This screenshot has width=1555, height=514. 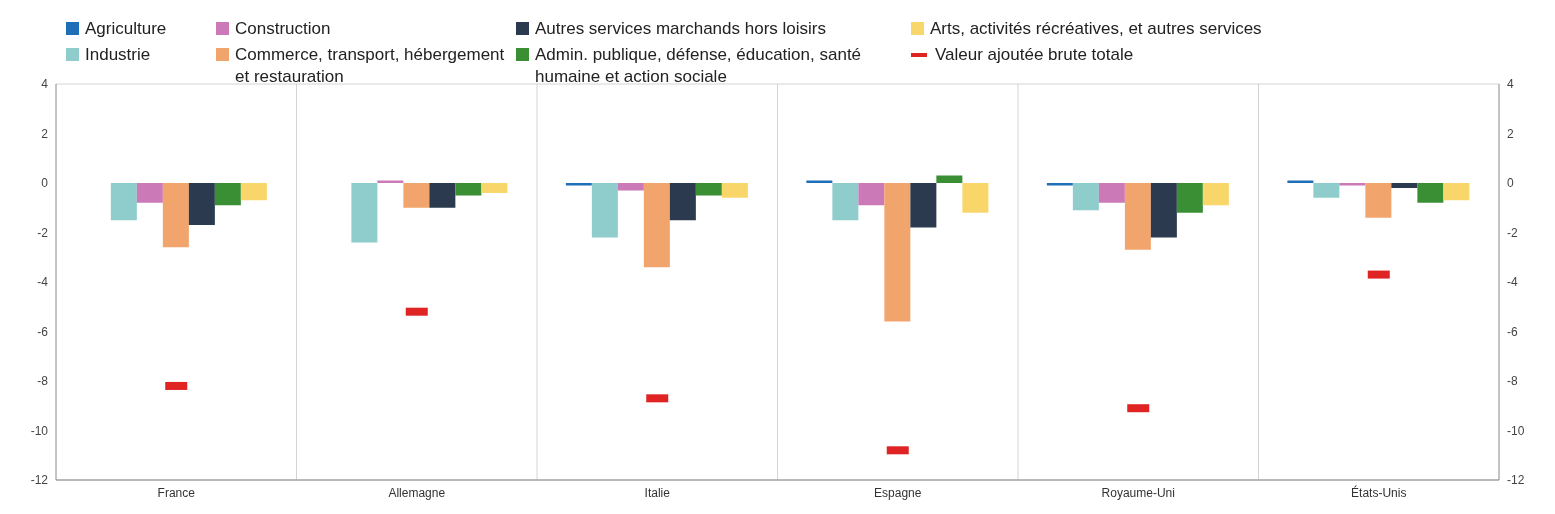 I want to click on x-tick-label: Royaume-Uni, so click(x=1138, y=492).